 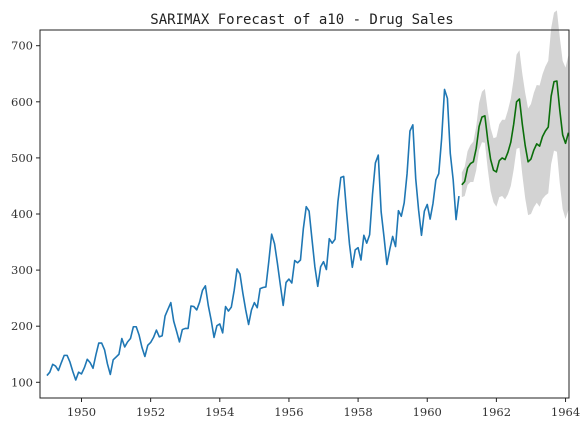 I want to click on x-tick-label: 1954, so click(x=219, y=412).